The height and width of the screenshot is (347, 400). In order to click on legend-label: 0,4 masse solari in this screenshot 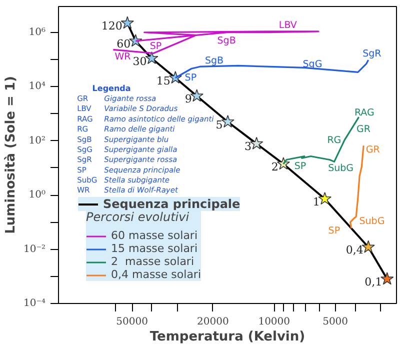, I will do `click(156, 274)`.